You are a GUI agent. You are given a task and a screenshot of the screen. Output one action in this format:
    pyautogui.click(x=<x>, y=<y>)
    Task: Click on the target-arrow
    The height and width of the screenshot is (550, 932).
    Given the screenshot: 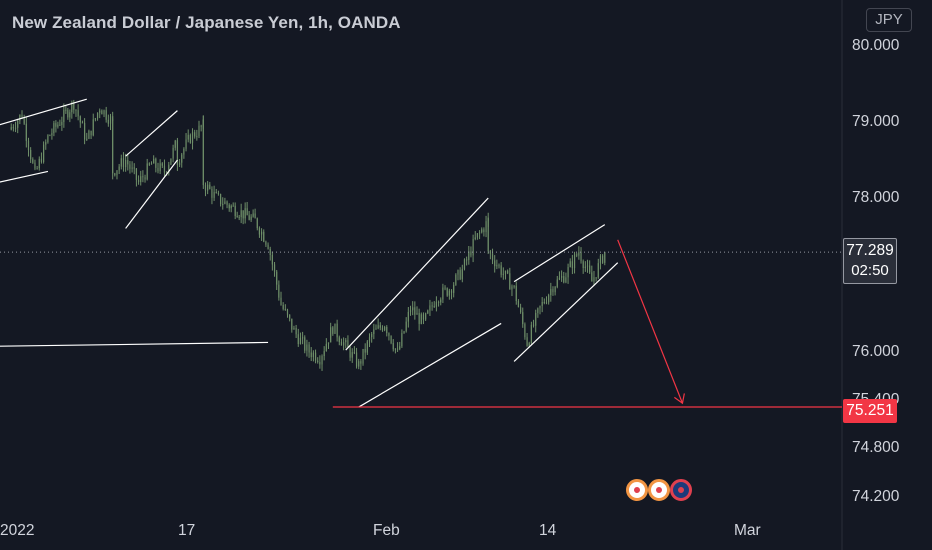 What is the action you would take?
    pyautogui.click(x=650, y=321)
    